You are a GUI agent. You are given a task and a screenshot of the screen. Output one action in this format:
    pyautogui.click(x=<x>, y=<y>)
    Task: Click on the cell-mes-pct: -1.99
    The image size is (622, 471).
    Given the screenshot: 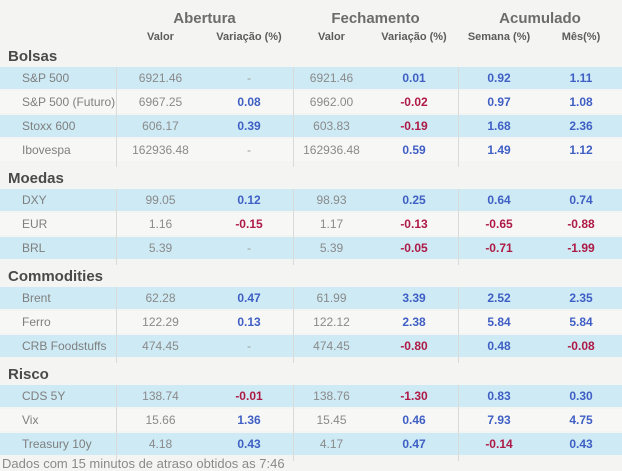 What is the action you would take?
    pyautogui.click(x=581, y=248)
    